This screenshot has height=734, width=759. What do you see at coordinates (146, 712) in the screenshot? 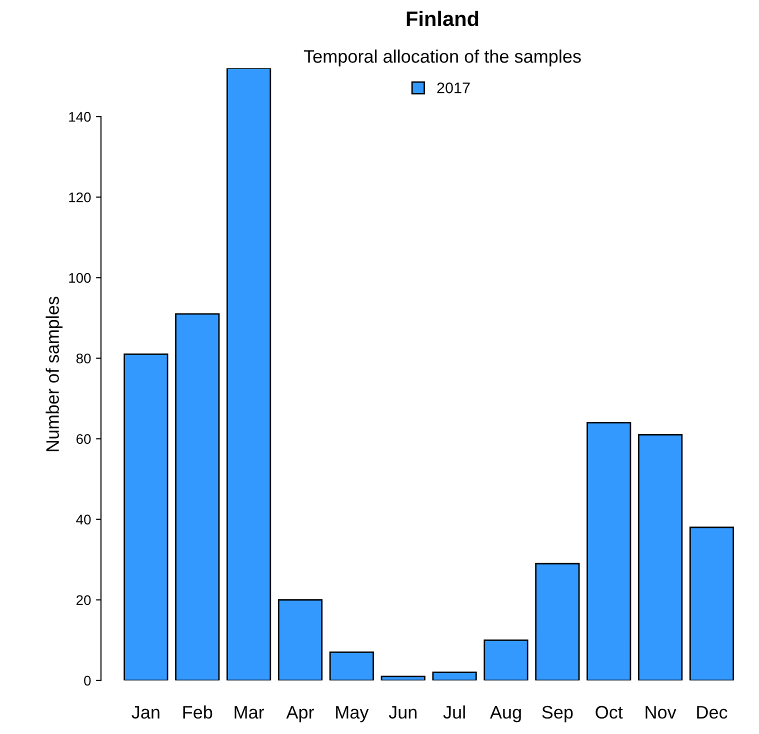
I see `x-tick-label: Jan` at bounding box center [146, 712].